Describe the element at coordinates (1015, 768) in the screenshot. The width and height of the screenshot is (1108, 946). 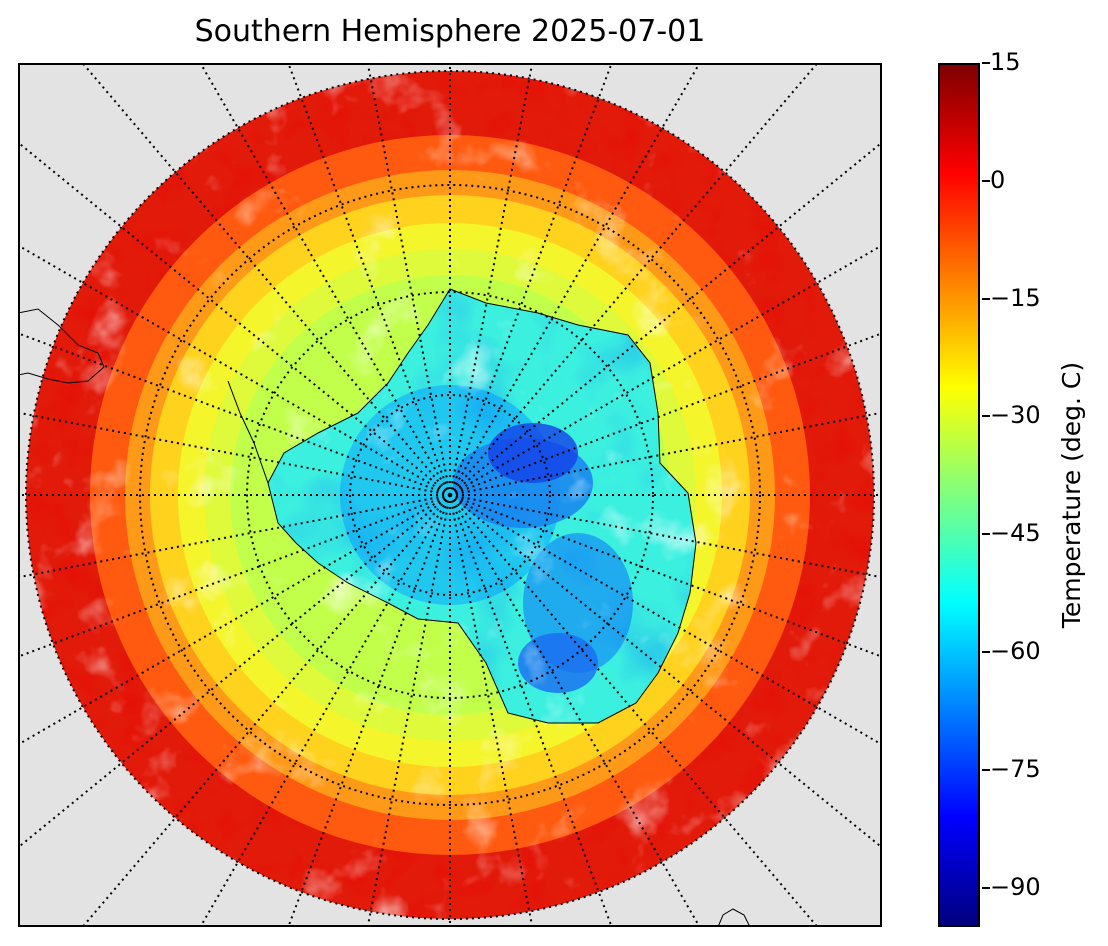
I see `colorbar-tick-label: −75` at that location.